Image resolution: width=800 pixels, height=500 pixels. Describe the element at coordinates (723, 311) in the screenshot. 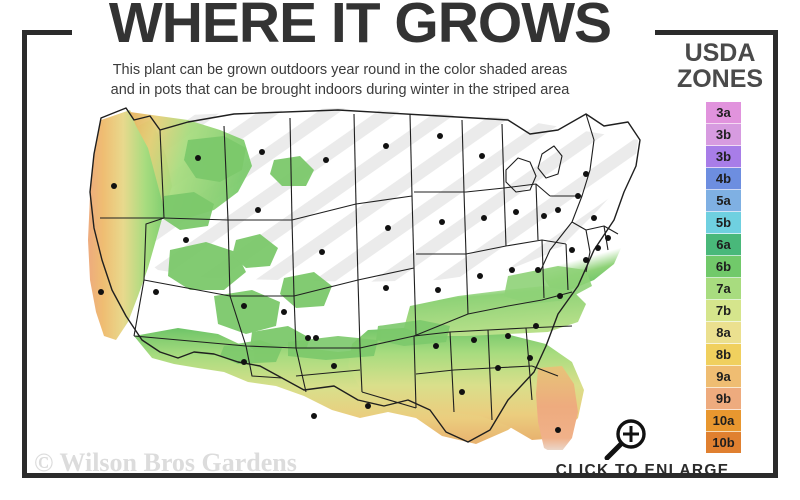

I see `zone-swatch-7b-9: 7b` at that location.